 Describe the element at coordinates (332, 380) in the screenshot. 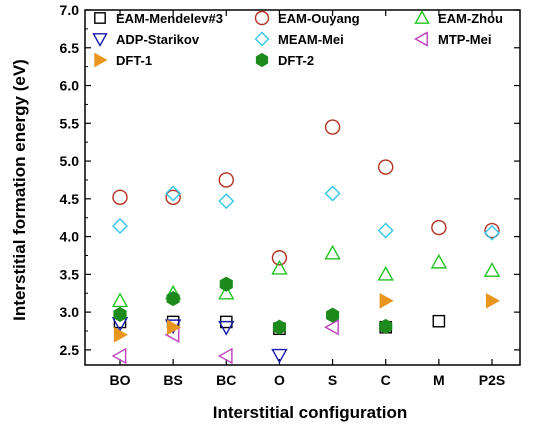

I see `x-tick-label: S` at that location.